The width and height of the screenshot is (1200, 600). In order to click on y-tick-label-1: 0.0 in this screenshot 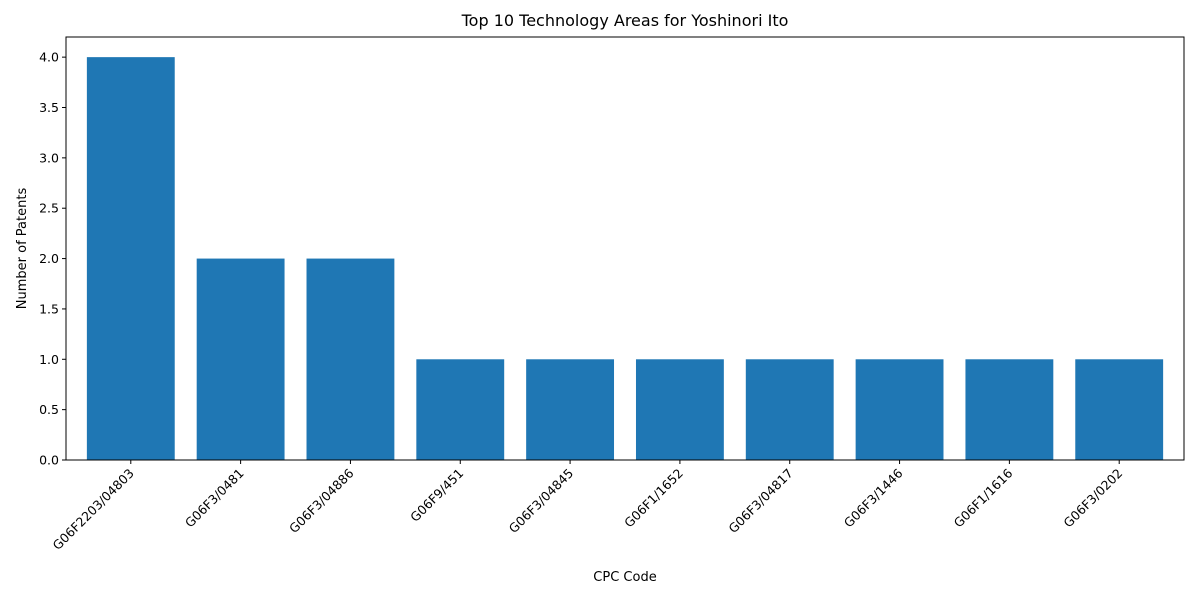, I will do `click(49, 460)`.